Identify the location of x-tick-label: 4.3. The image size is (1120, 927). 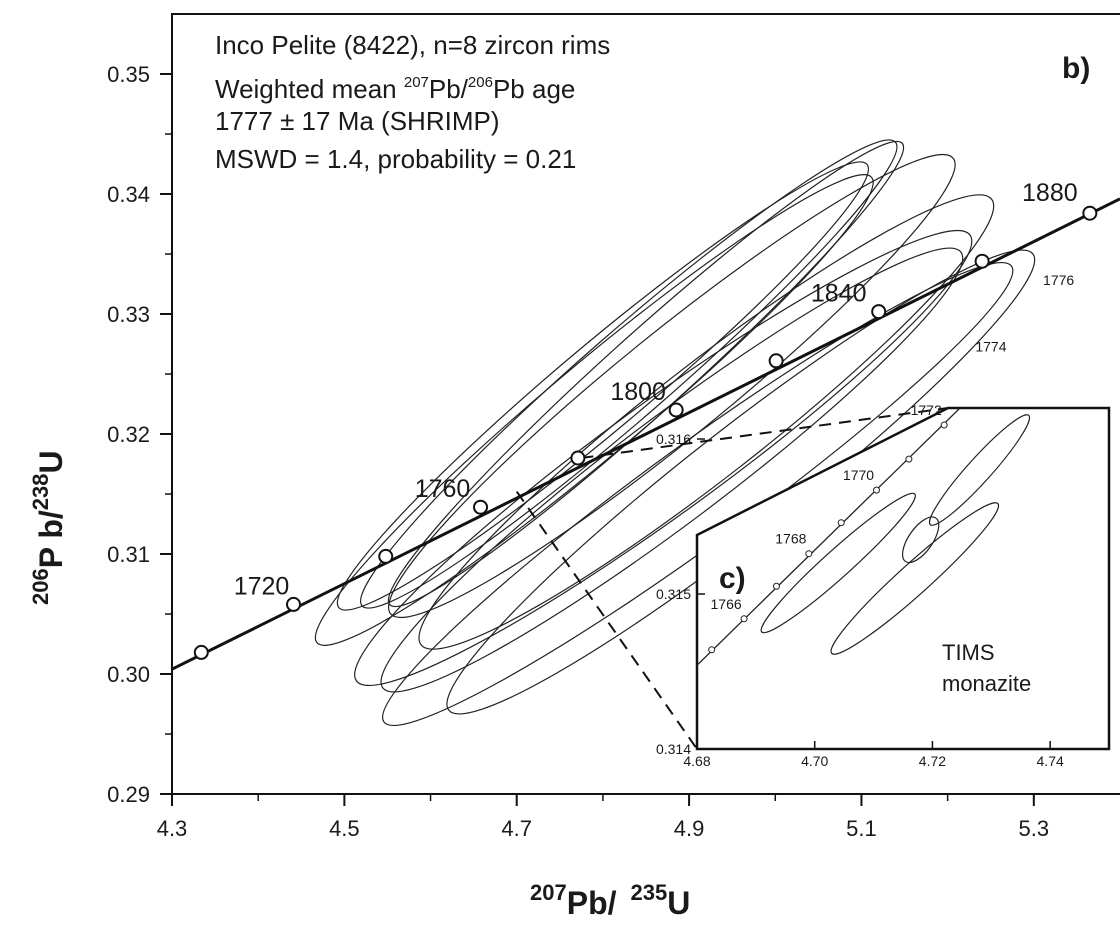
(172, 828).